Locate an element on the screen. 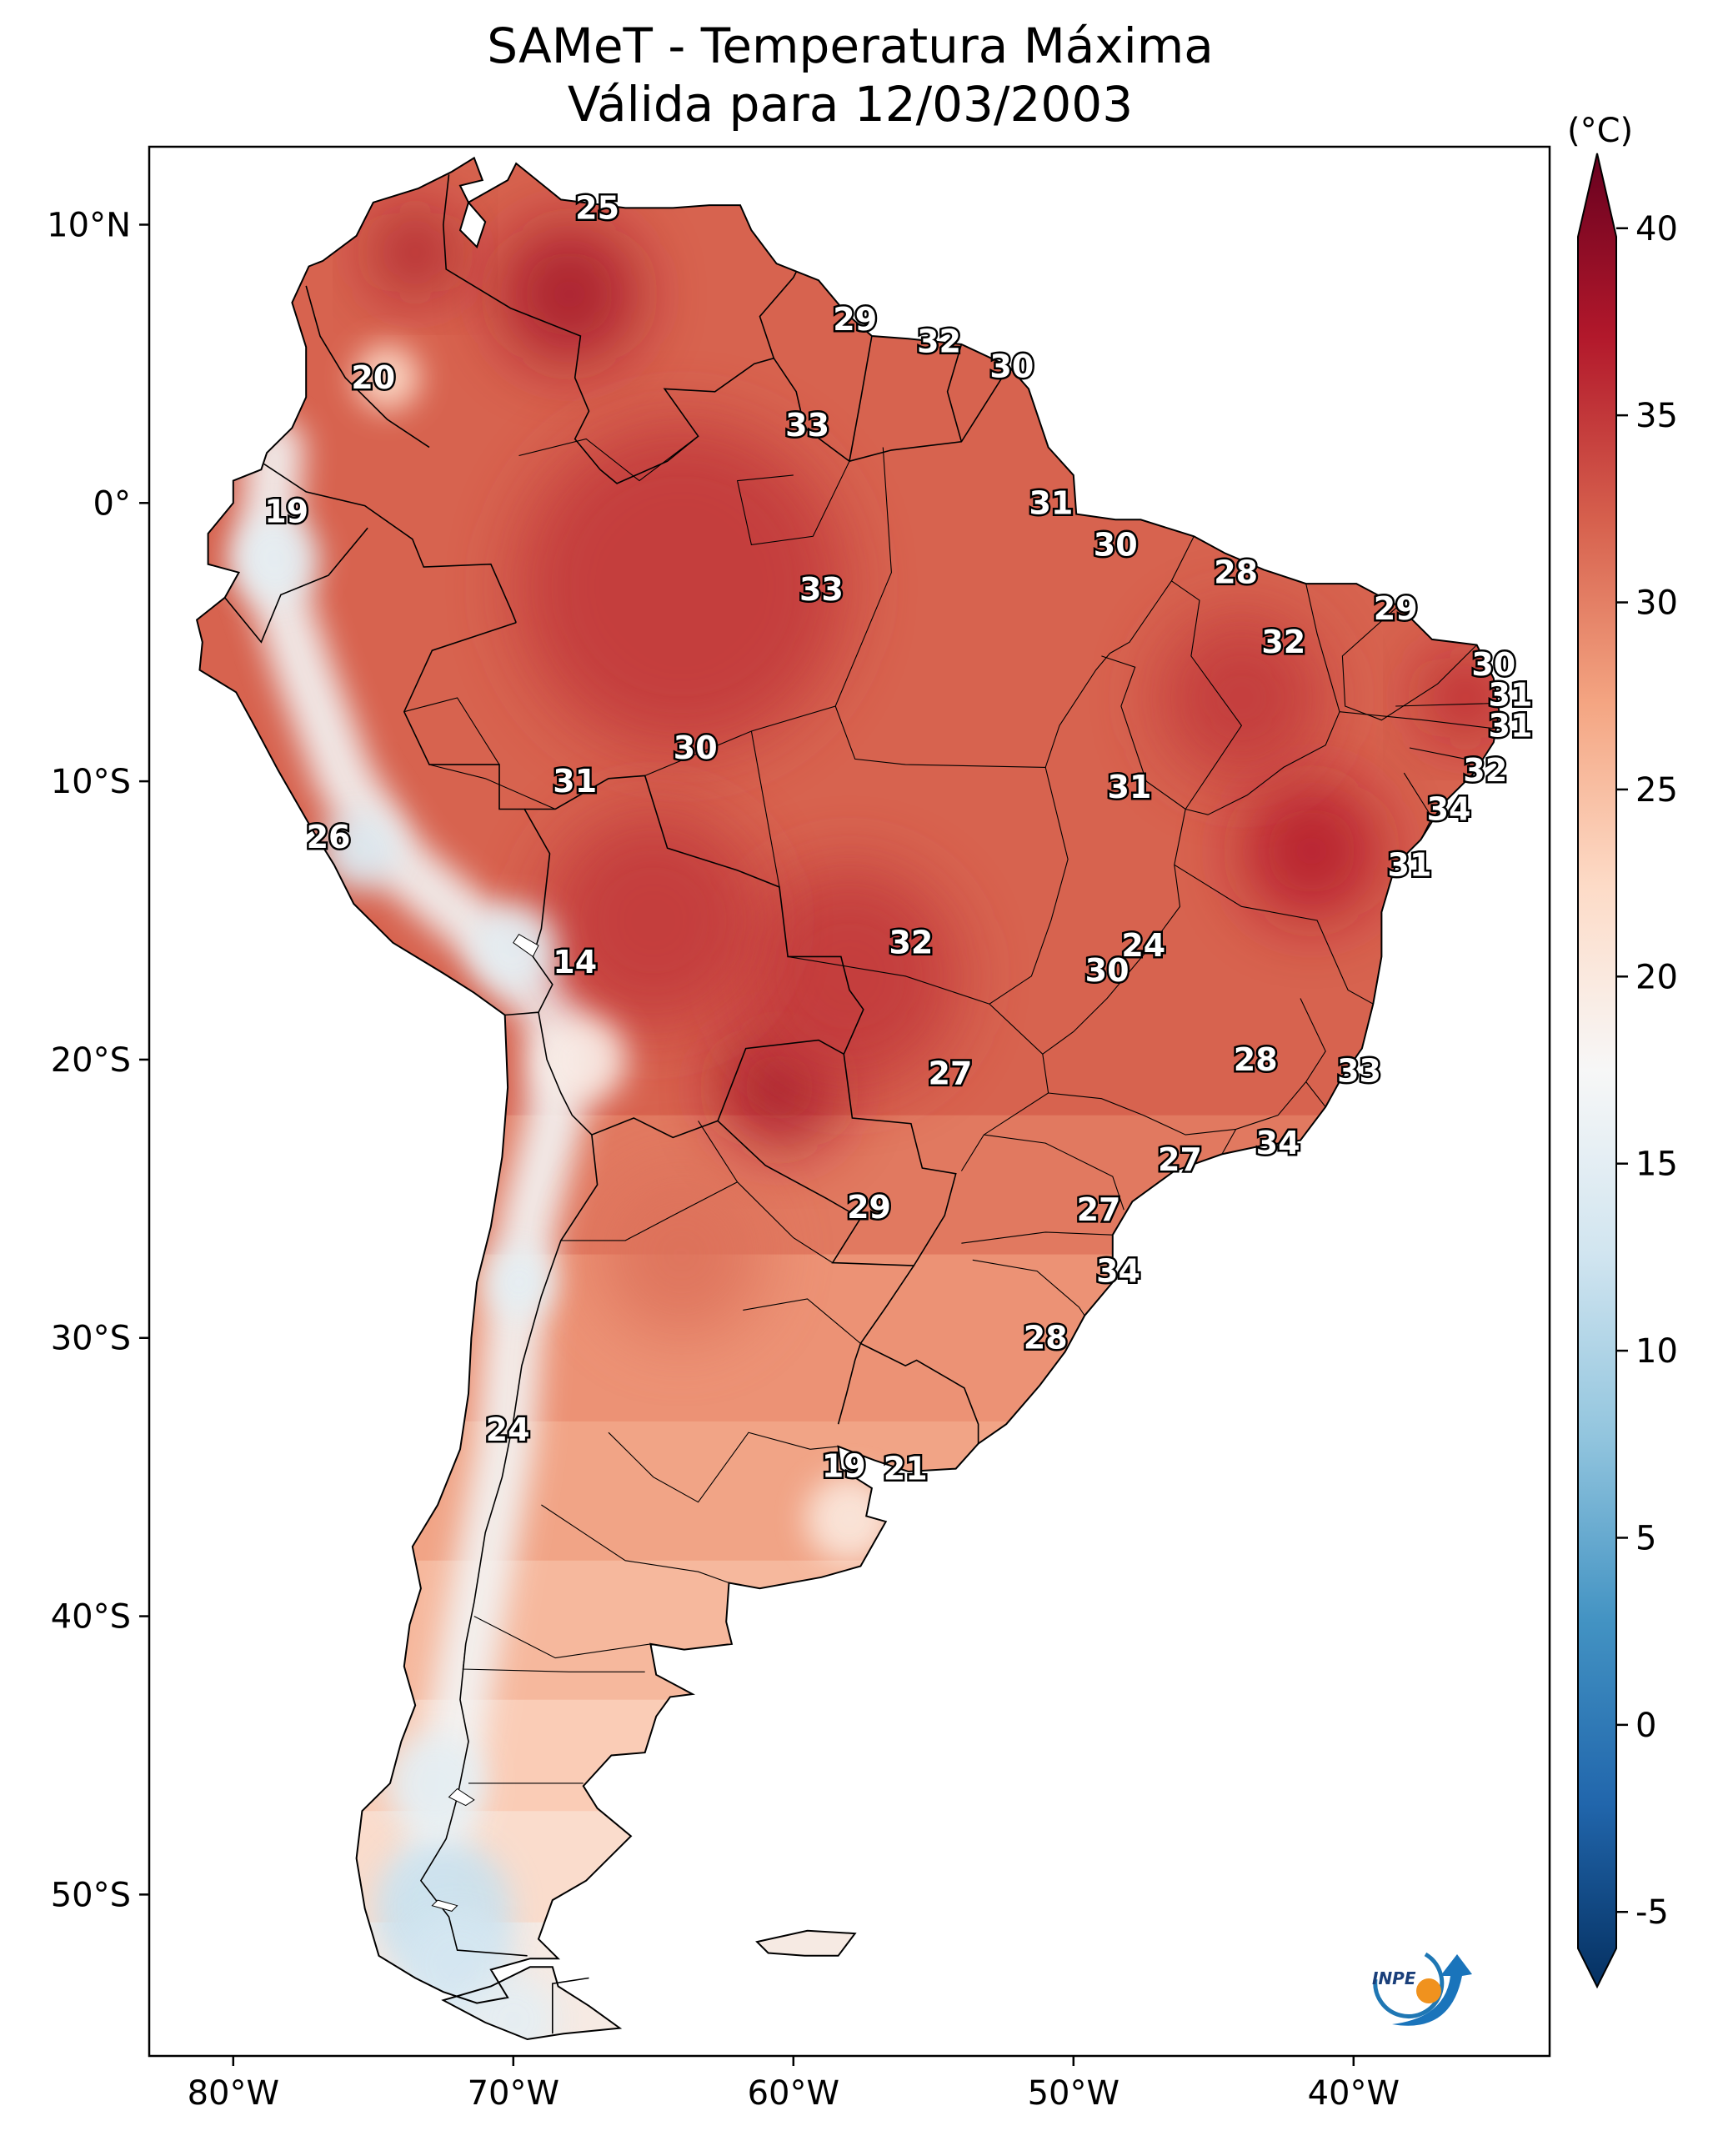 The width and height of the screenshot is (1723, 2156). colorbar-tick-label: -5 is located at coordinates (1652, 1912).